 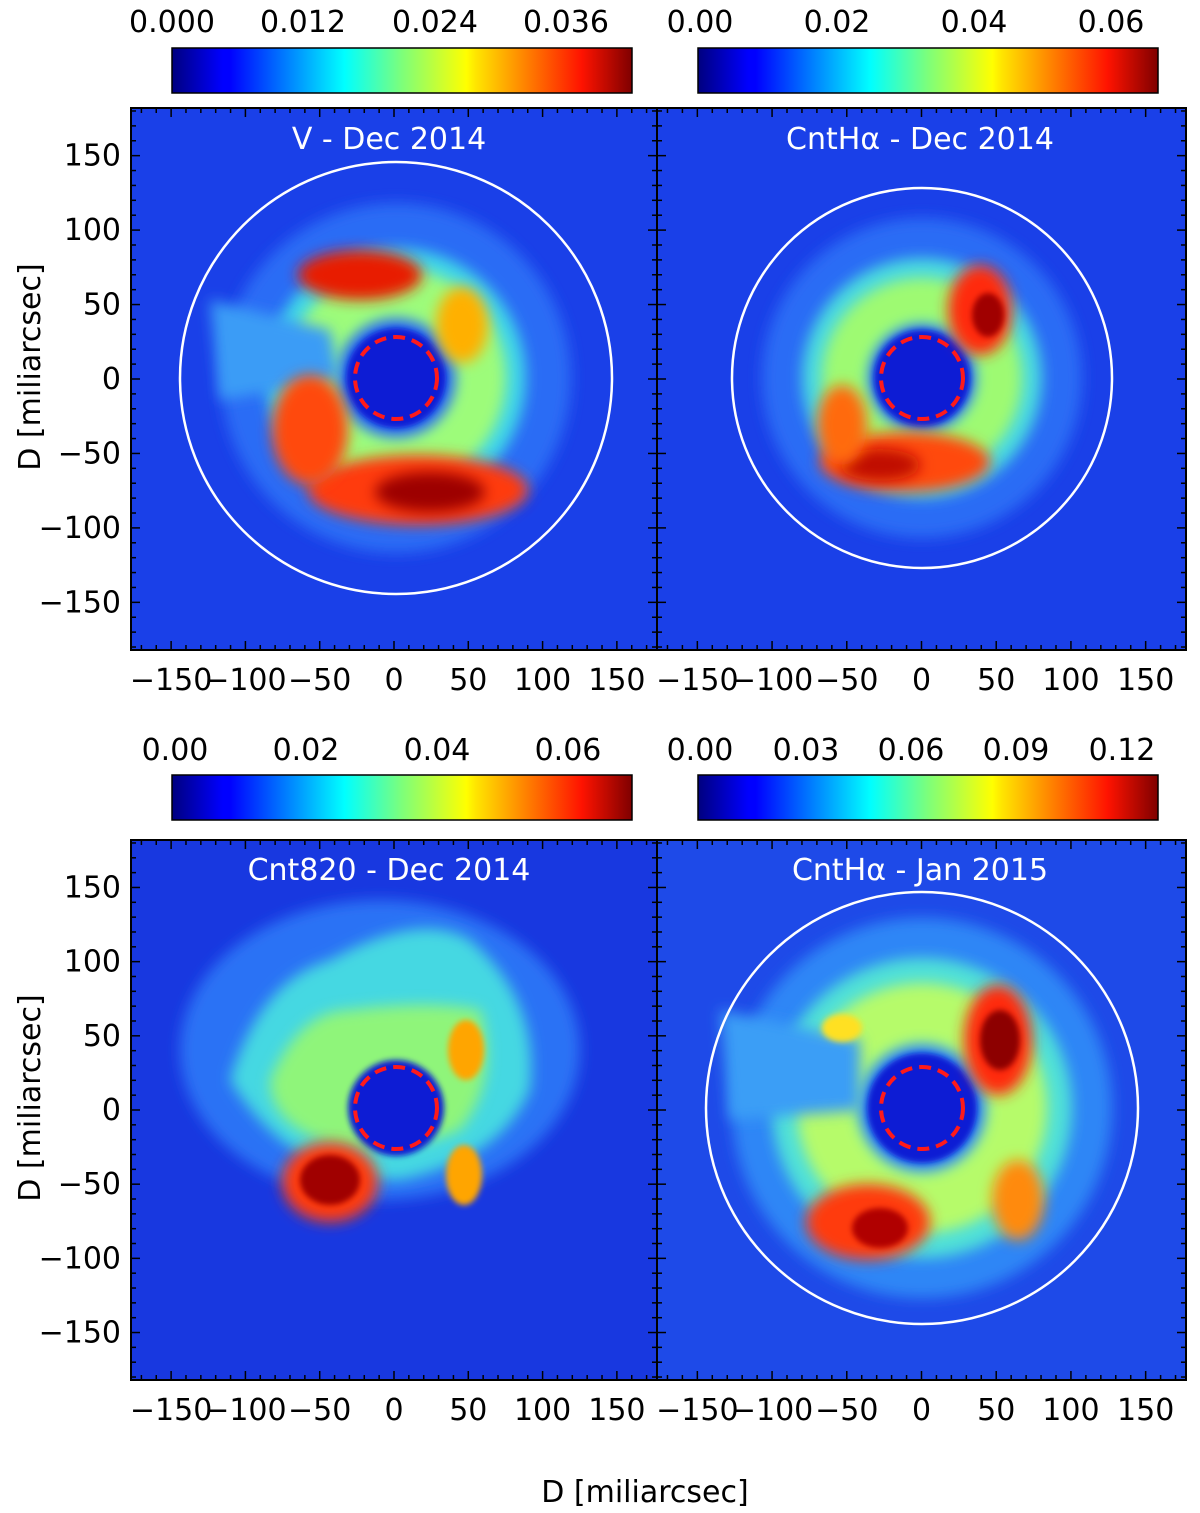 What do you see at coordinates (175, 750) in the screenshot?
I see `colorbar-2-tick-0: 0.00` at bounding box center [175, 750].